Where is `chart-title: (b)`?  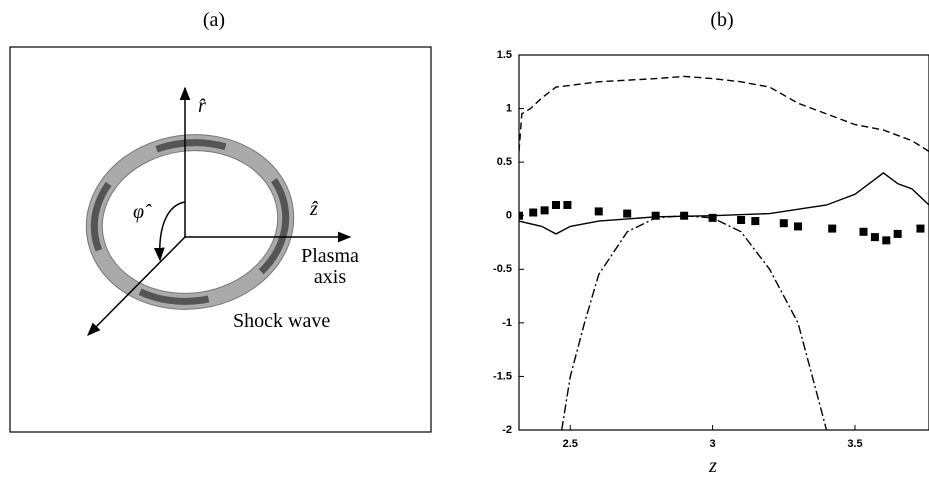
chart-title: (b) is located at coordinates (721, 20).